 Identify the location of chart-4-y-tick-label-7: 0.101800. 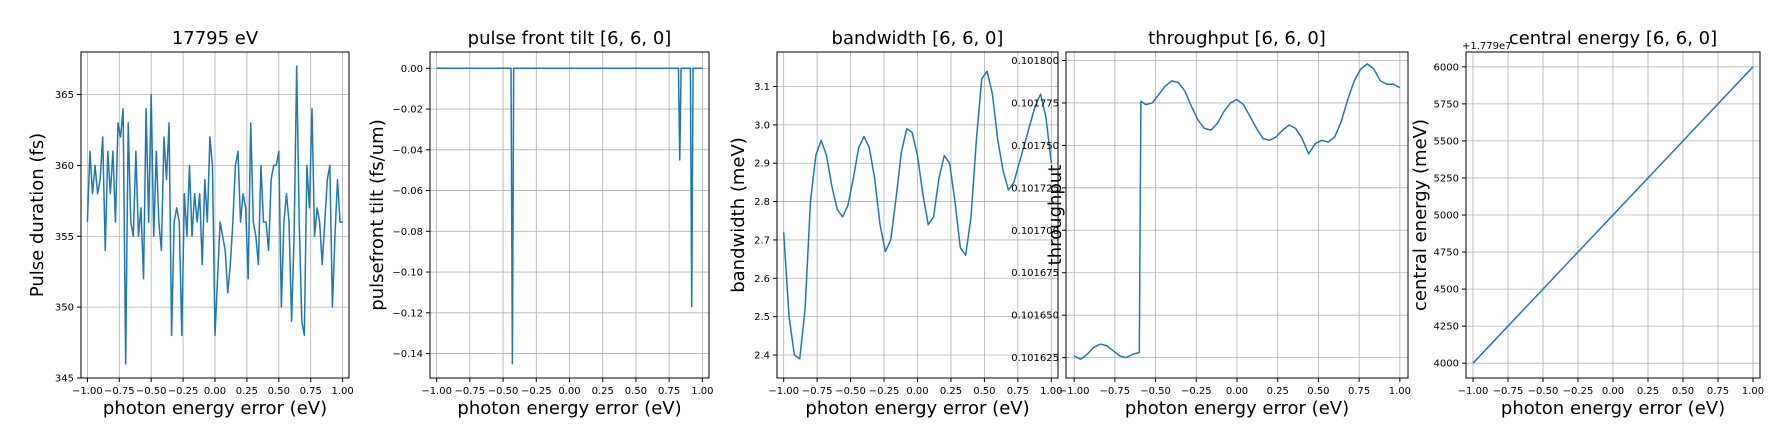
(1035, 61).